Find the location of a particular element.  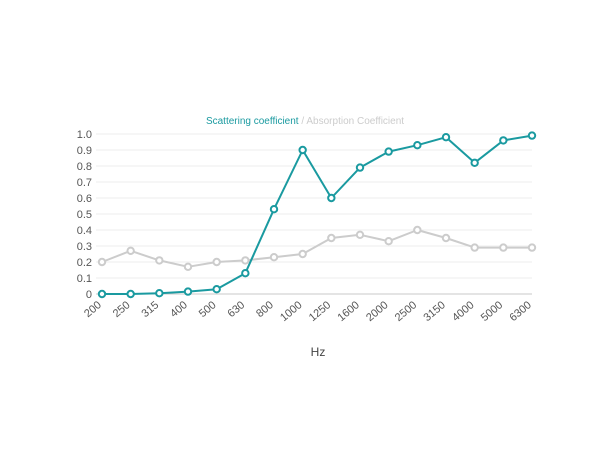

x-tick-label: 6300 is located at coordinates (520, 311).